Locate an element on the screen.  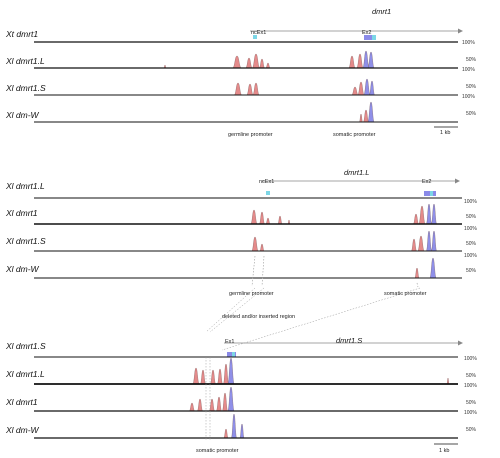
panel-3-row-3-label: Xl dm-W is located at coordinates (22, 430).